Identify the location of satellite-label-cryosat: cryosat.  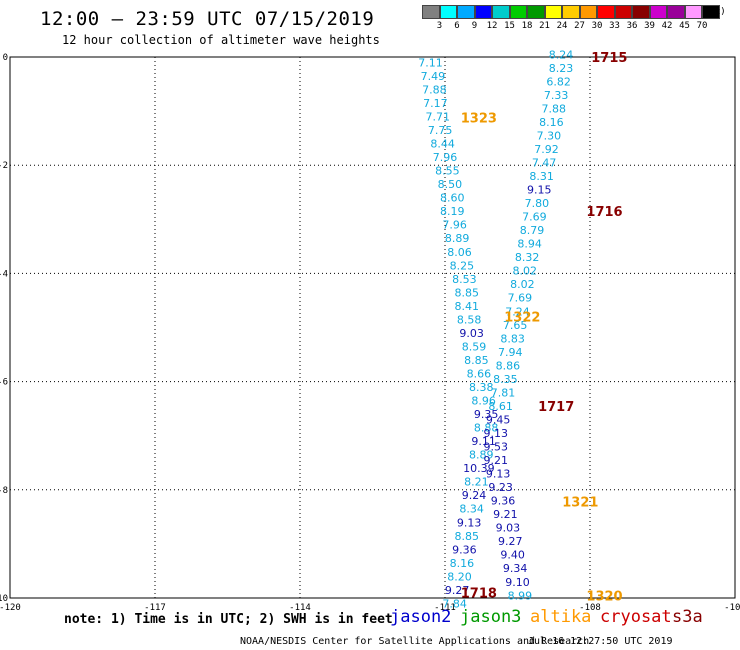
(636, 617).